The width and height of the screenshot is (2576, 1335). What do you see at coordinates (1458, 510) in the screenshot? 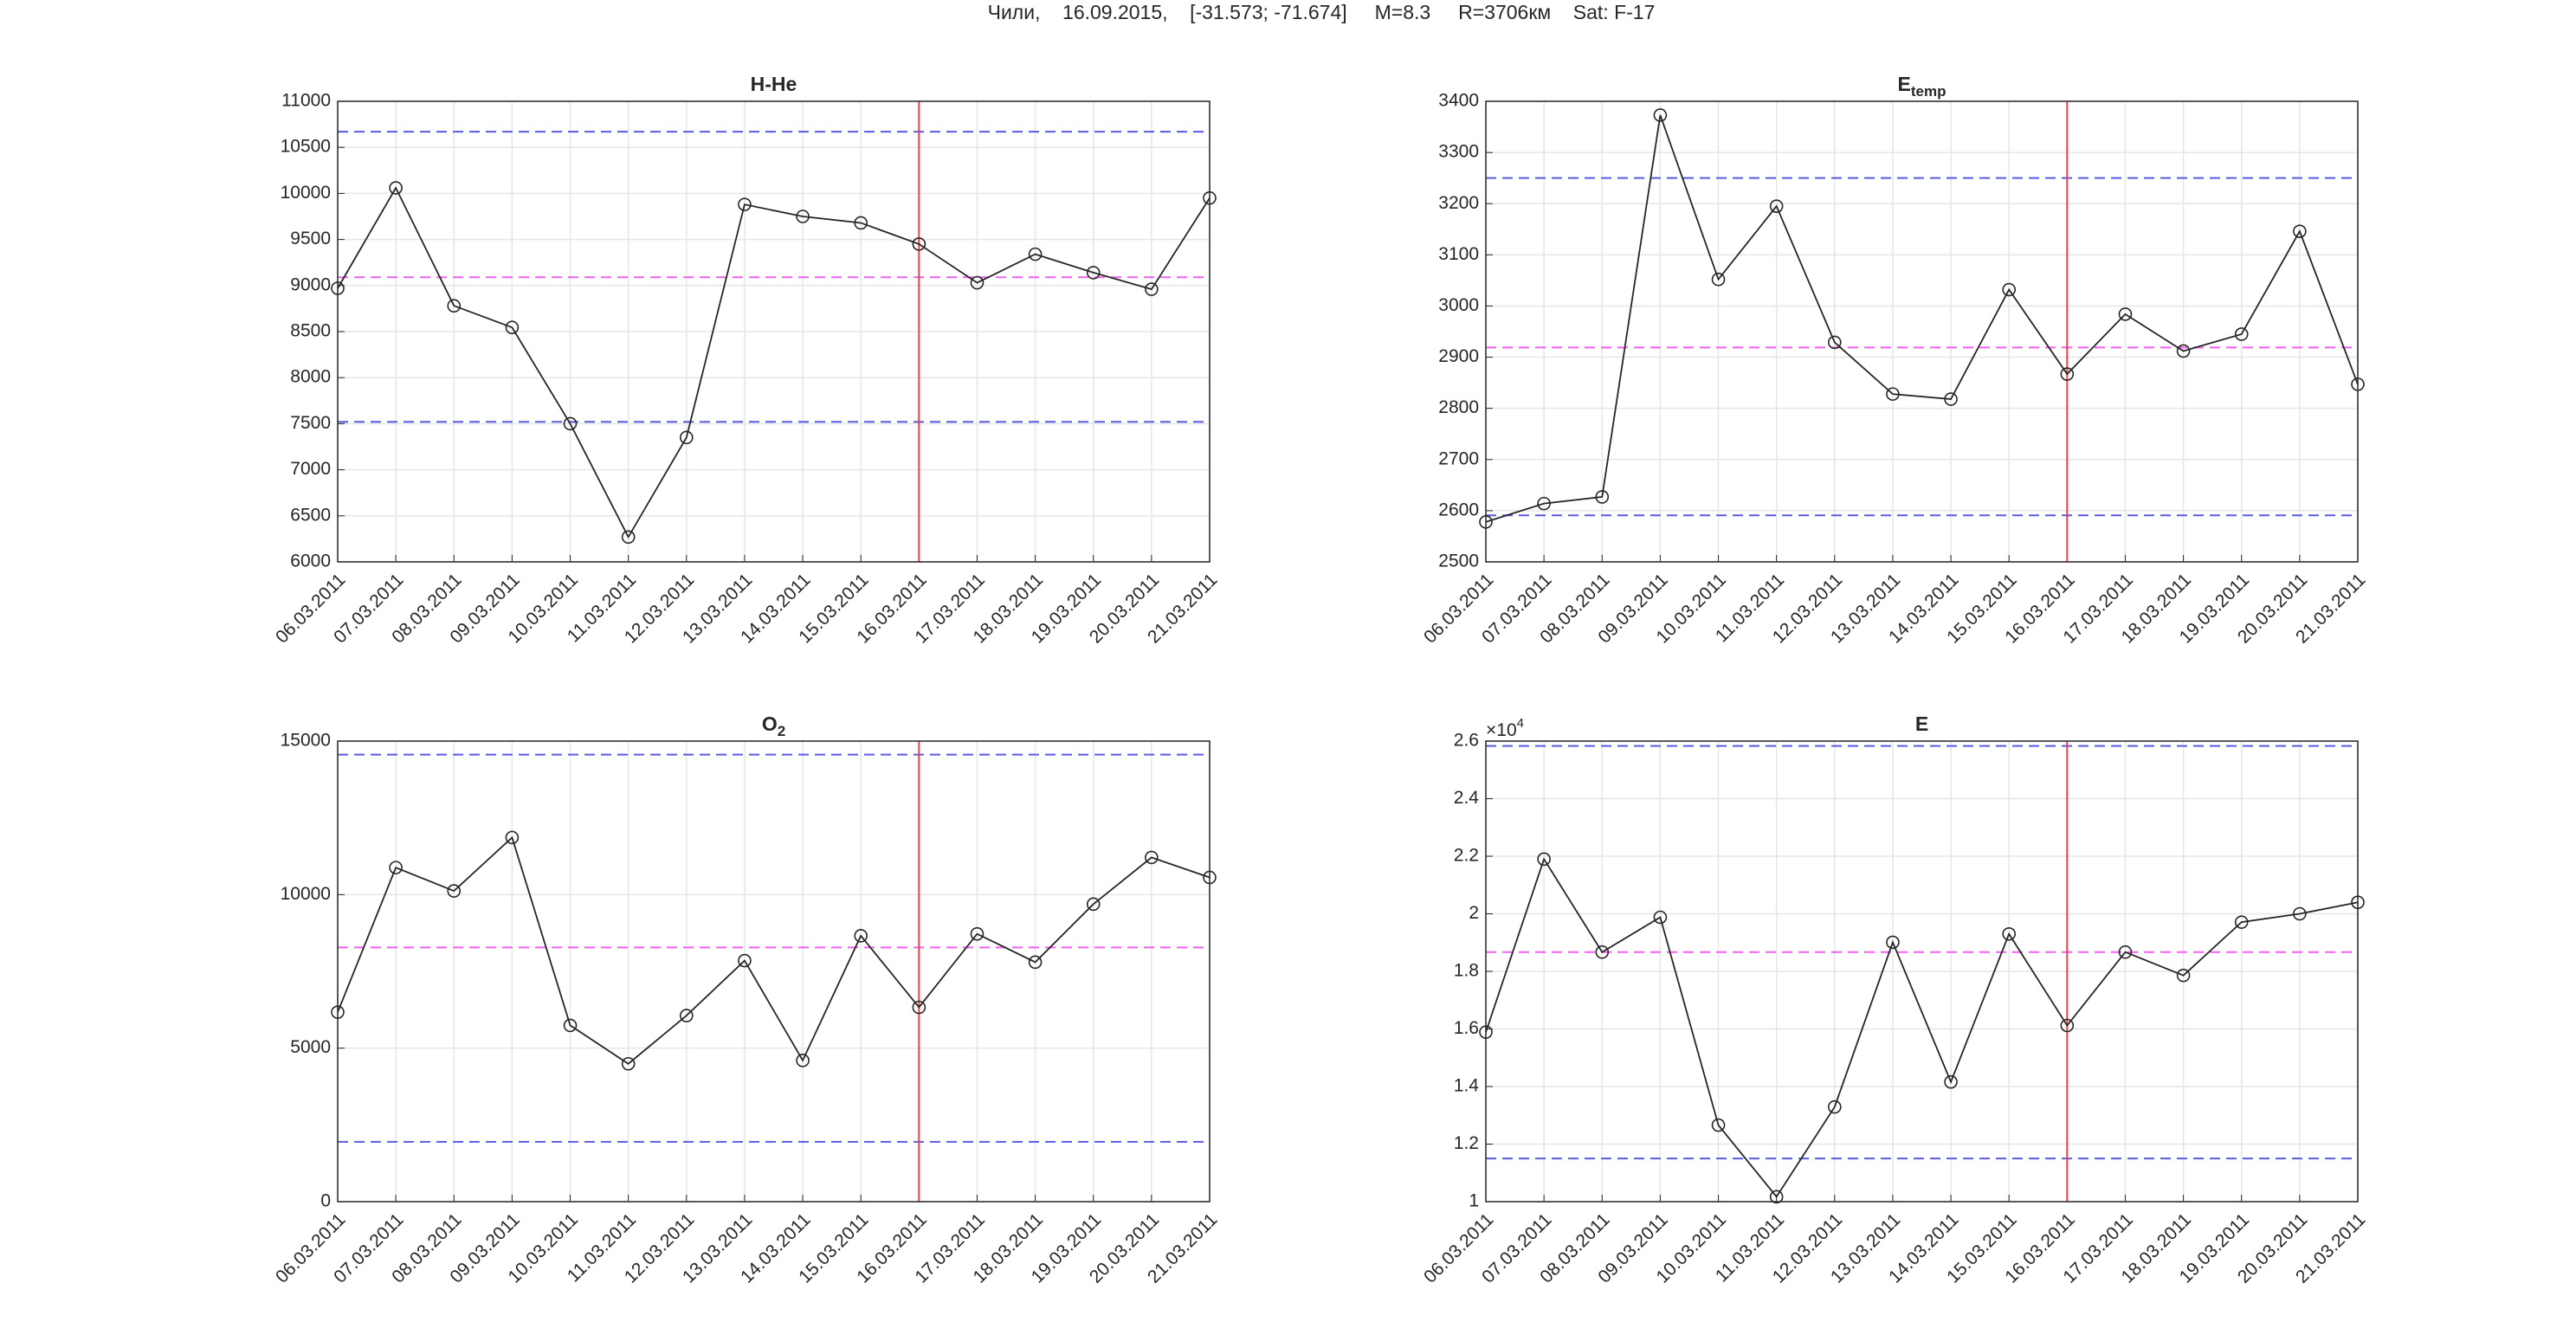
I see `y-tick-label: 2600` at bounding box center [1458, 510].